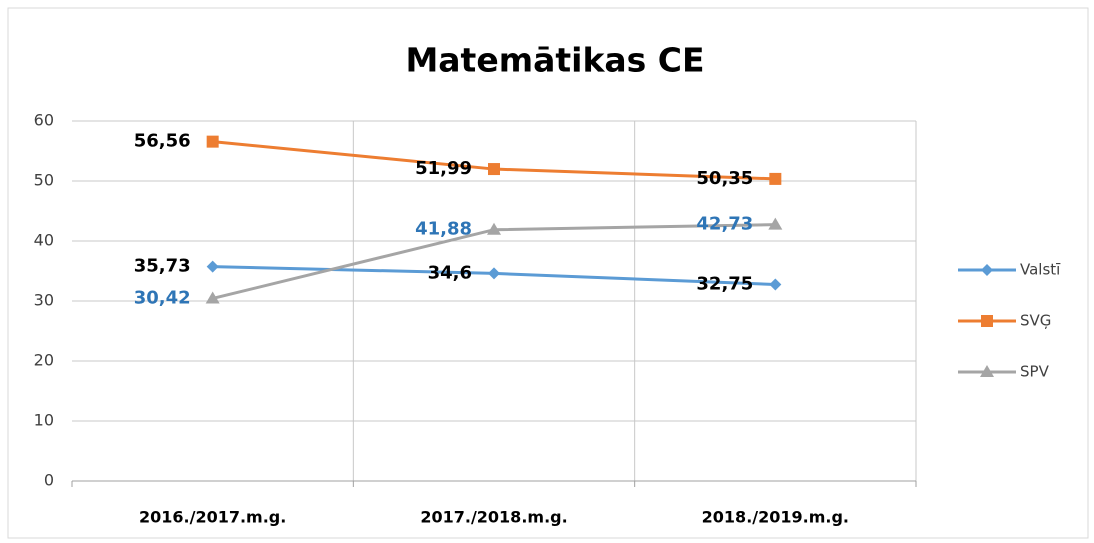 The height and width of the screenshot is (543, 1094). What do you see at coordinates (162, 141) in the screenshot?
I see `data-label: 56,56` at bounding box center [162, 141].